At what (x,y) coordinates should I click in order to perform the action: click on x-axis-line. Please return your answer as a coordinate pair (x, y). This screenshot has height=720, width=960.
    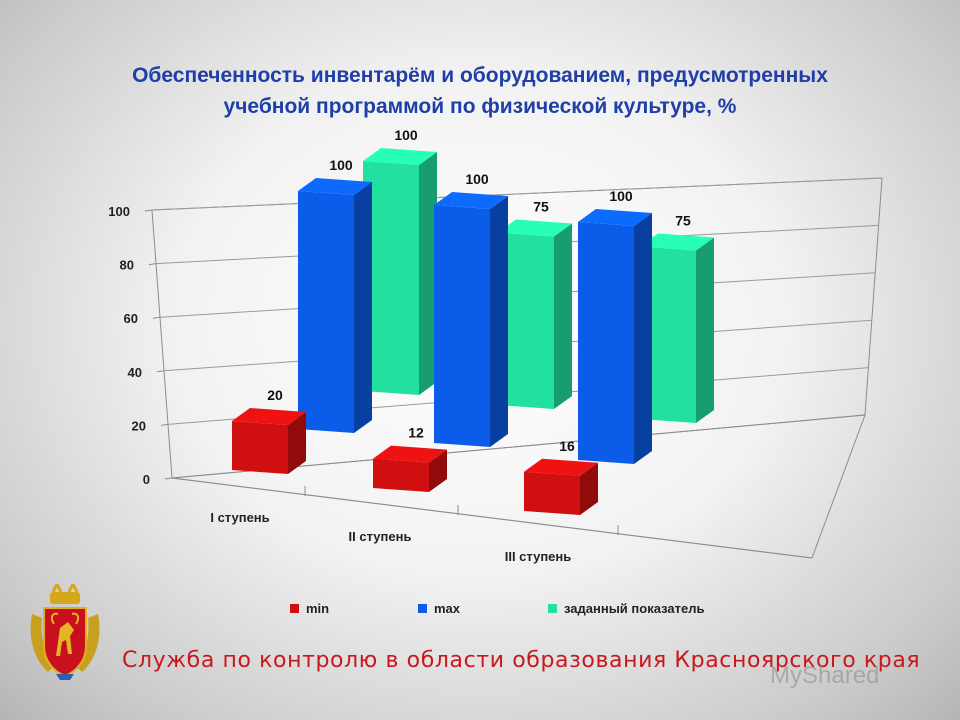
    Looking at the image, I should click on (492, 518).